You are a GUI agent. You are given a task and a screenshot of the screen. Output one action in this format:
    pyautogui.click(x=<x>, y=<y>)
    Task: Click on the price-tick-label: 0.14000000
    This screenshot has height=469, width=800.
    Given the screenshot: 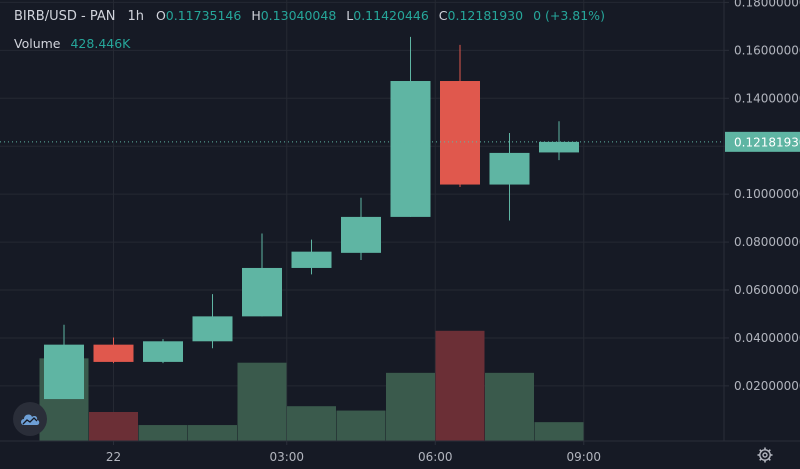 What is the action you would take?
    pyautogui.click(x=767, y=98)
    